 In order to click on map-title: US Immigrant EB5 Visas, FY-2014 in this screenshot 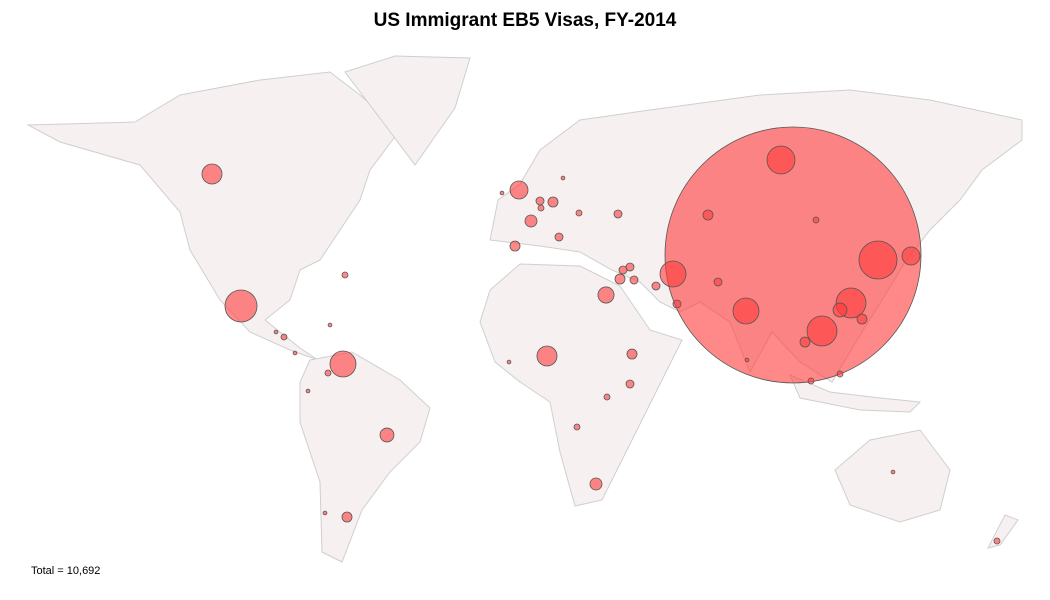, I will do `click(525, 20)`.